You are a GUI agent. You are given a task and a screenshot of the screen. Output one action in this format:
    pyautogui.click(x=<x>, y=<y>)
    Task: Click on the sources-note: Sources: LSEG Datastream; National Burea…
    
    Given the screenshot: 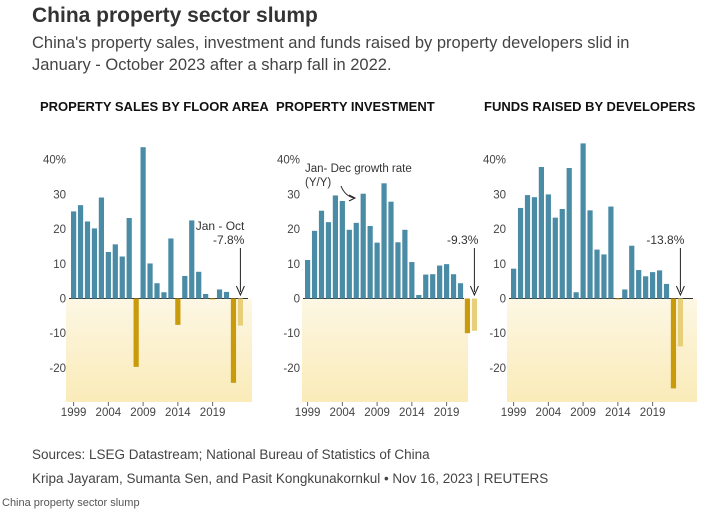 What is the action you would take?
    pyautogui.click(x=231, y=454)
    